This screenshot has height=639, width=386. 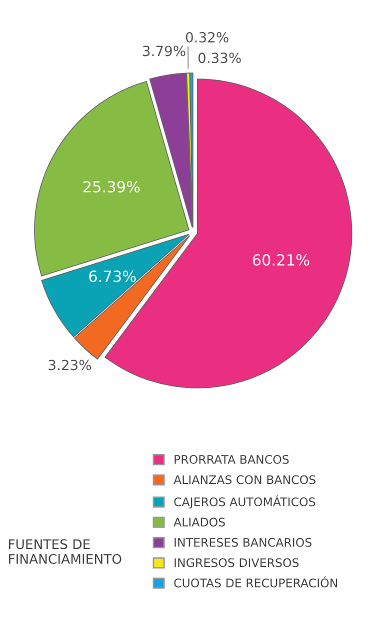 What do you see at coordinates (243, 542) in the screenshot?
I see `legend-label: INTERESES BANCARIOS` at bounding box center [243, 542].